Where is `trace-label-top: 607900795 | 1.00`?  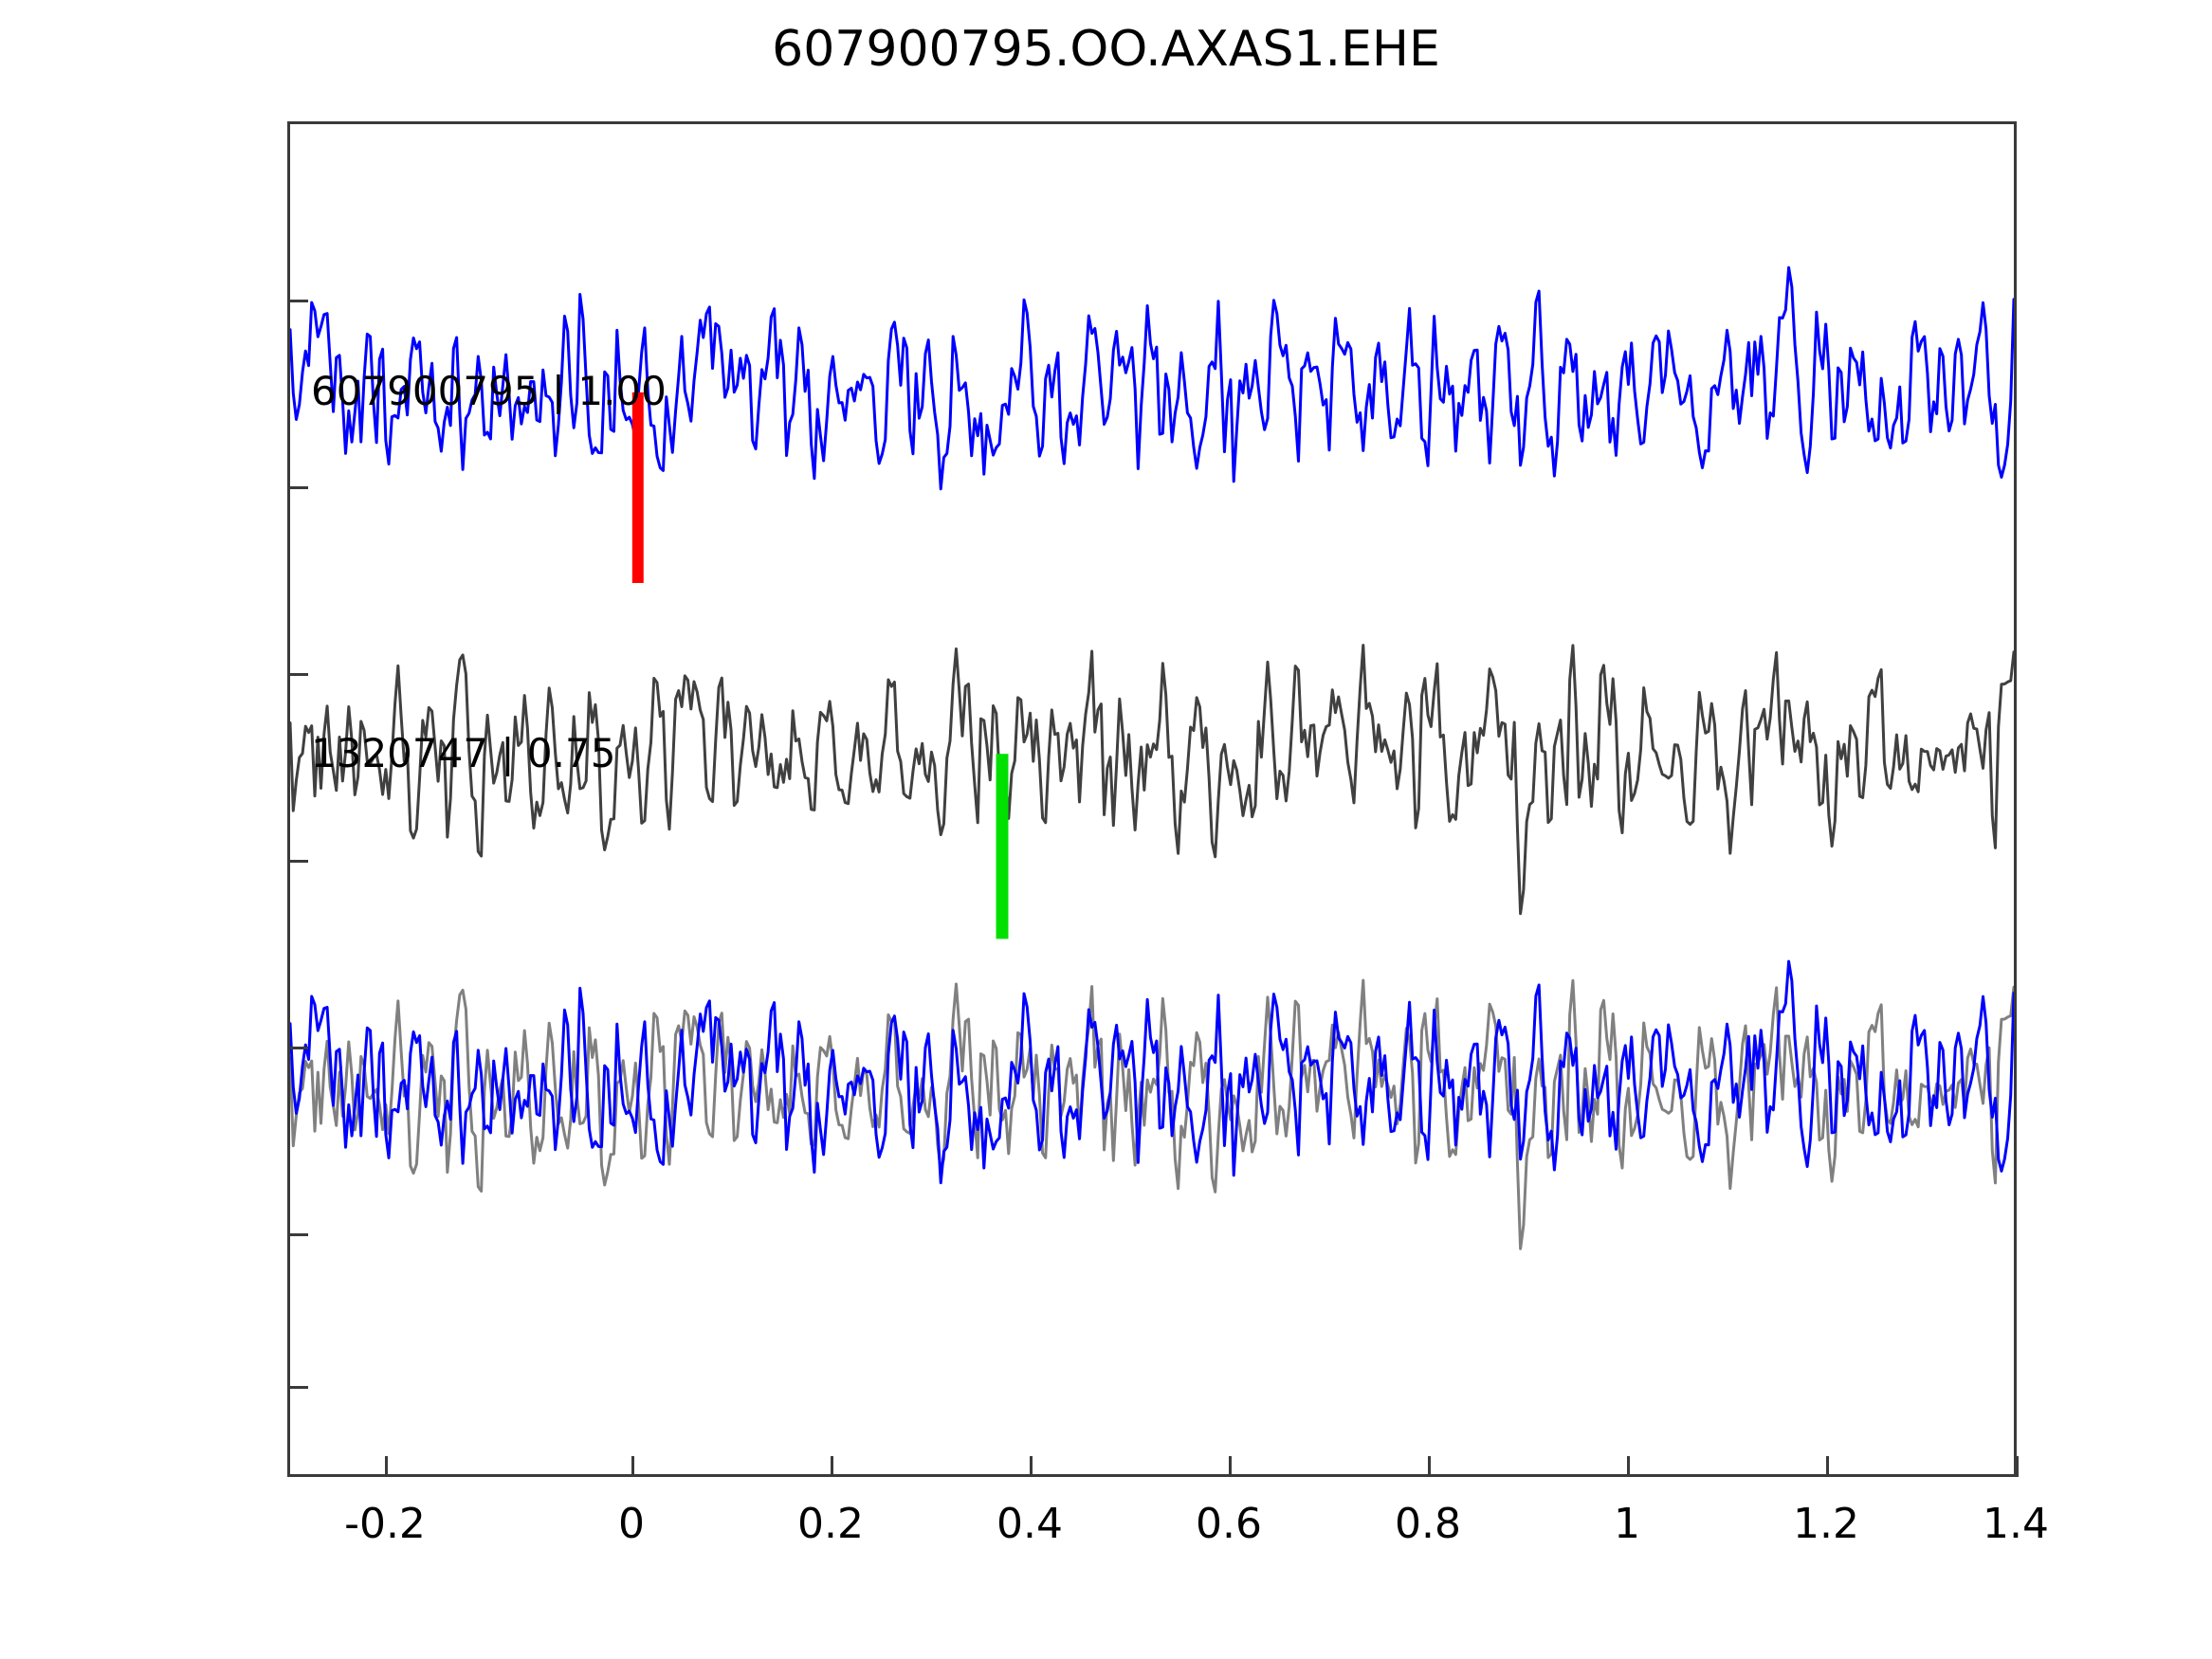 trace-label-top: 607900795 | 1.00 is located at coordinates (489, 391).